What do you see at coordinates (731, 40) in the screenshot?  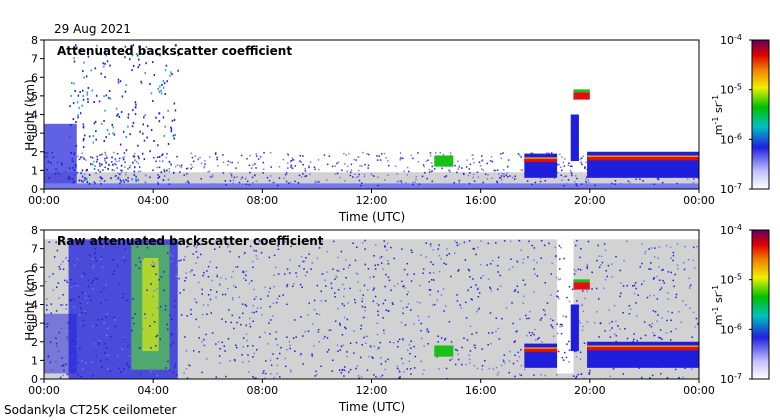 I see `colorbar-tick-label: 10-4` at bounding box center [731, 40].